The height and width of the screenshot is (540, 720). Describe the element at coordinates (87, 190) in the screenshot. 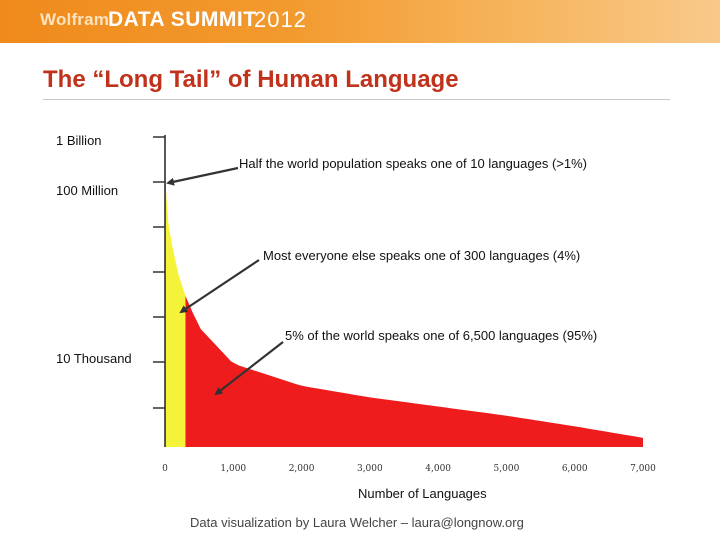

I see `y-tick-label: 100 Million` at that location.